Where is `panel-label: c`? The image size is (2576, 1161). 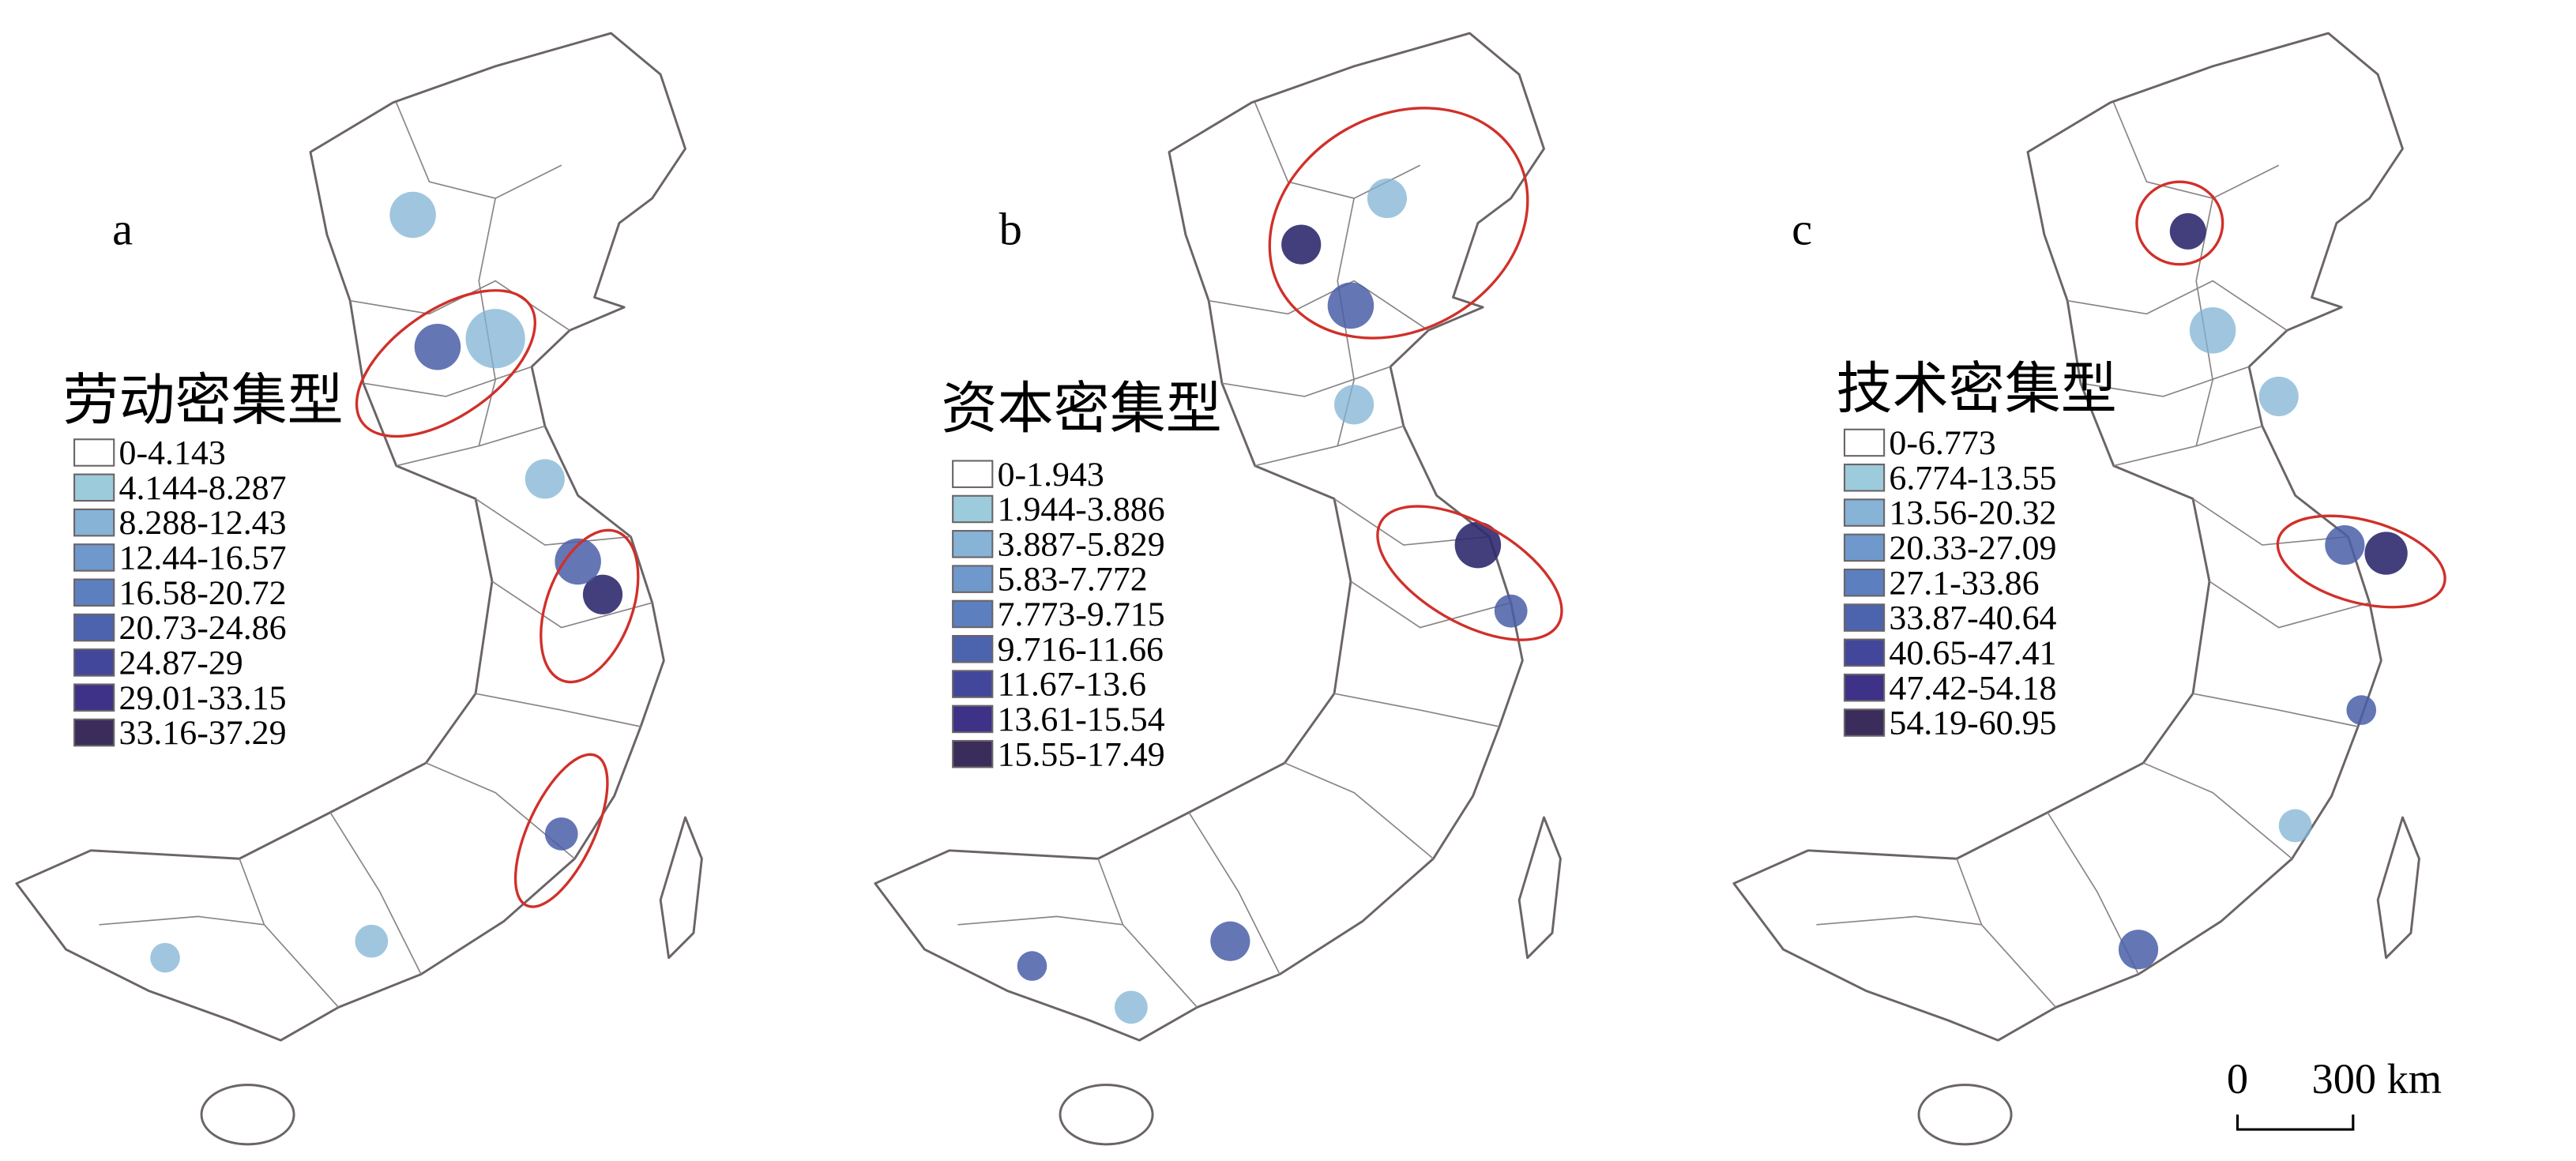 panel-label: c is located at coordinates (1802, 230).